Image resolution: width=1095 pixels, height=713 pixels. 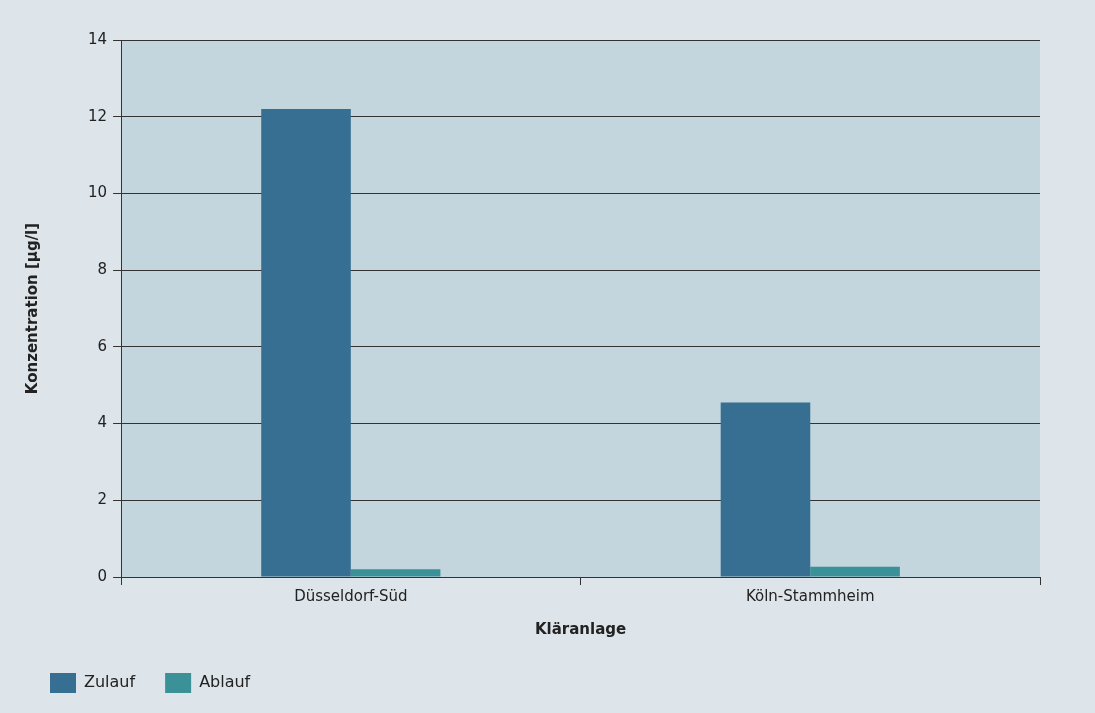 What do you see at coordinates (225, 682) in the screenshot?
I see `legend-label: Ablauf` at bounding box center [225, 682].